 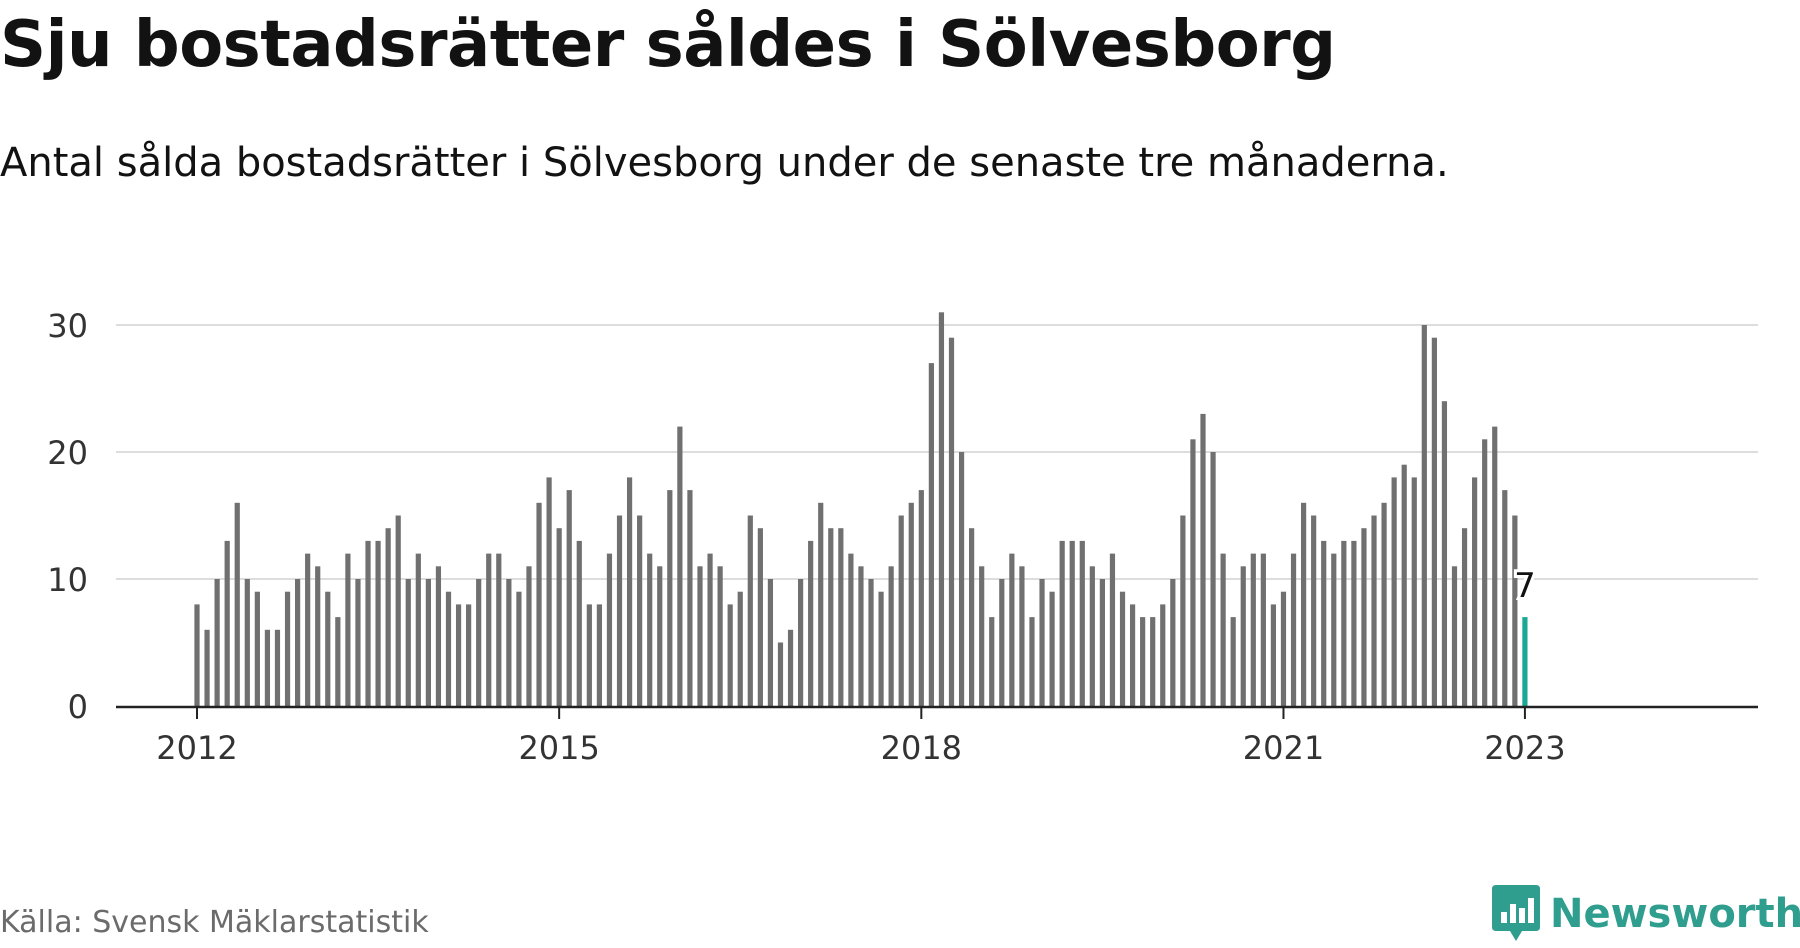 I want to click on y-tick-label: 30, so click(x=67, y=326).